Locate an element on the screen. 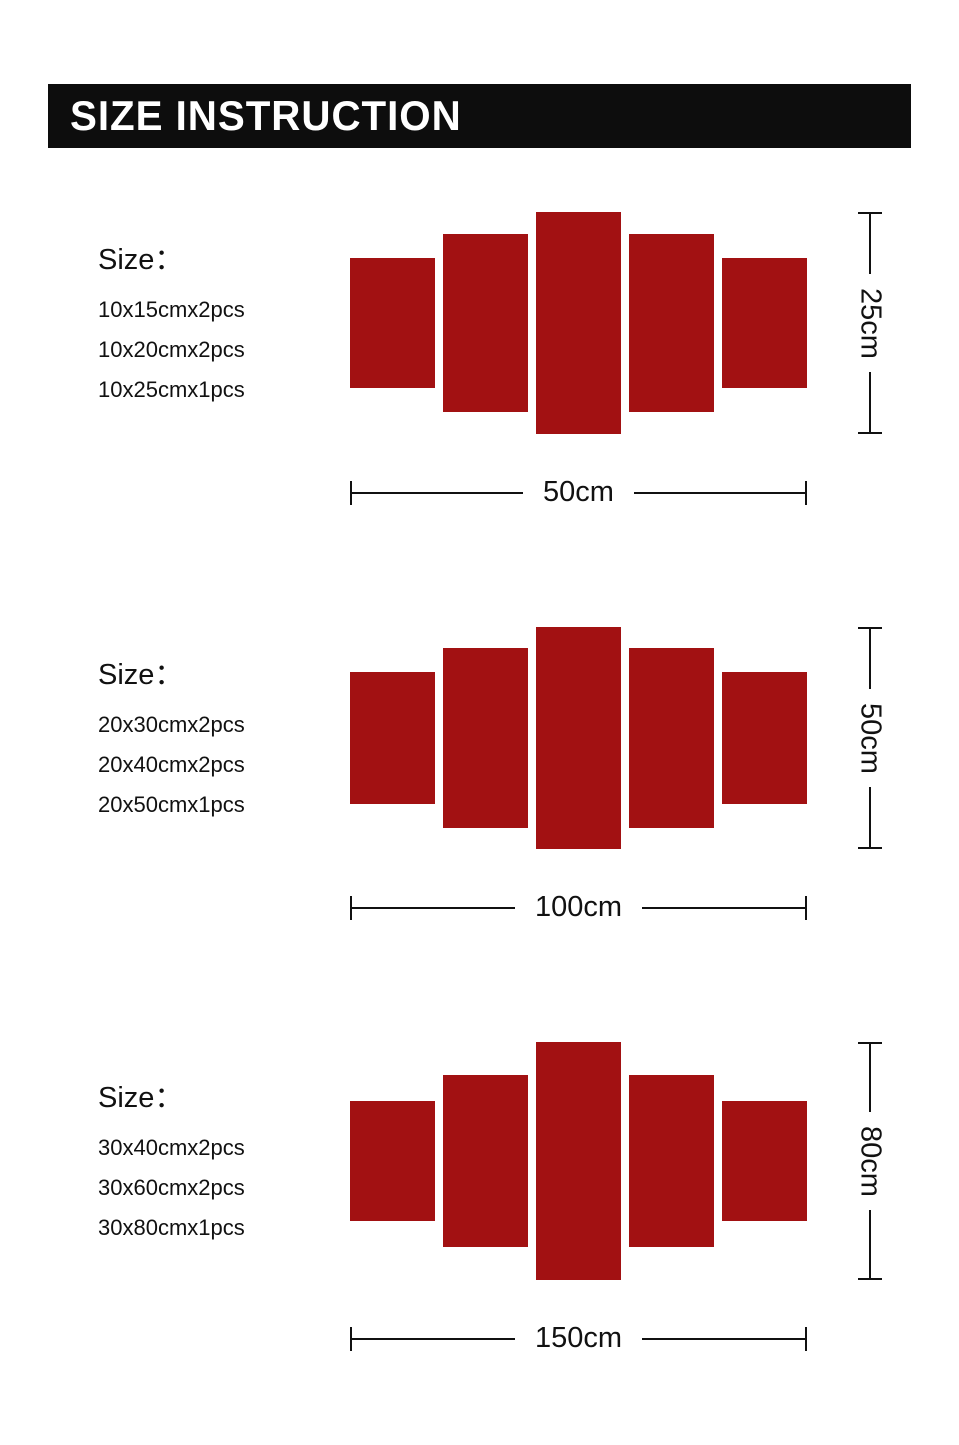  size-option: 10x25cmx1pcs is located at coordinates (171, 389).